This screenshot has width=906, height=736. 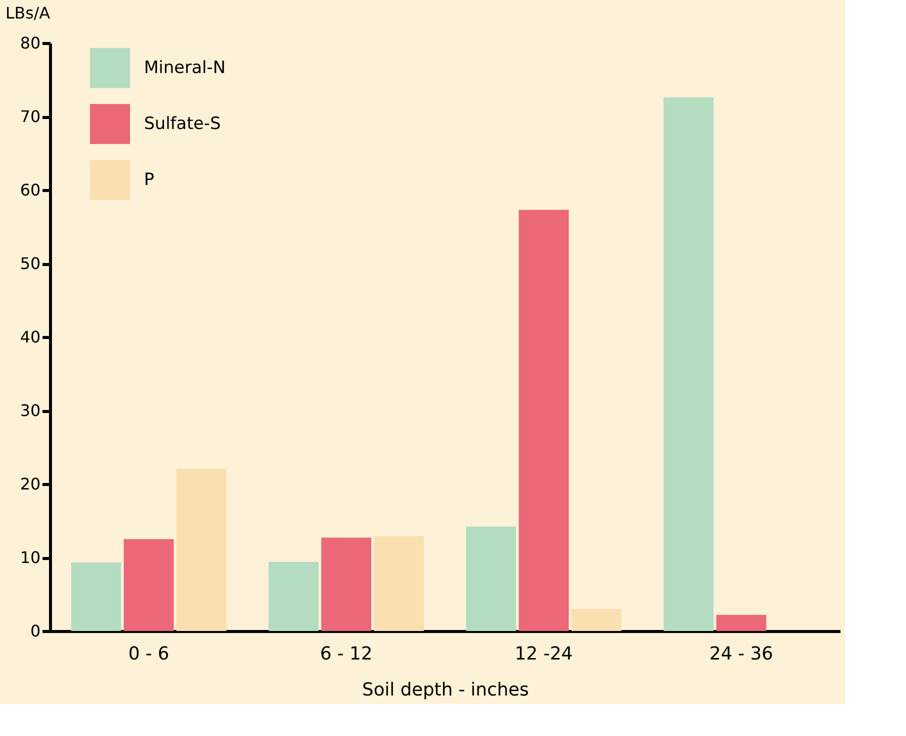 What do you see at coordinates (182, 124) in the screenshot?
I see `legend-label: Sulfate-S` at bounding box center [182, 124].